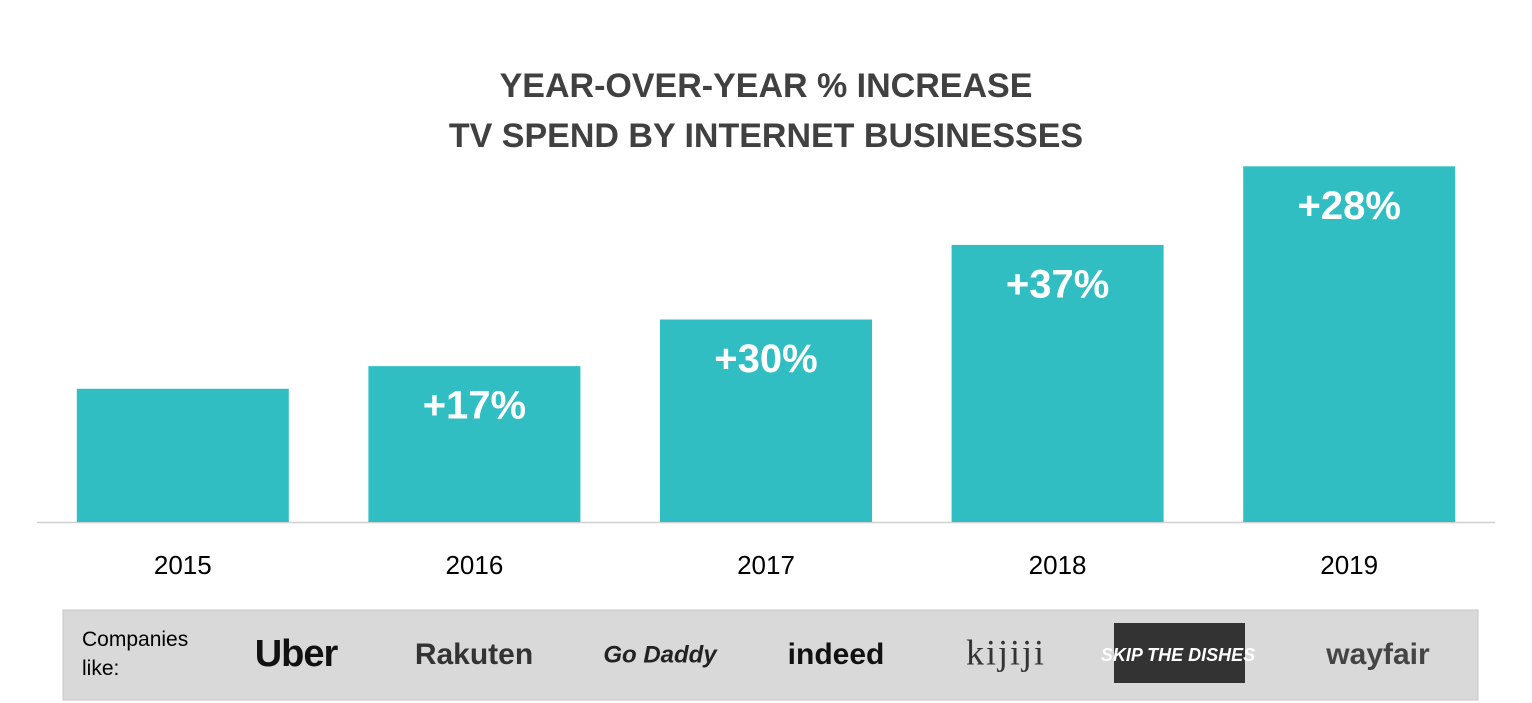 This screenshot has width=1532, height=703. Describe the element at coordinates (474, 406) in the screenshot. I see `growth-label: +17%` at that location.